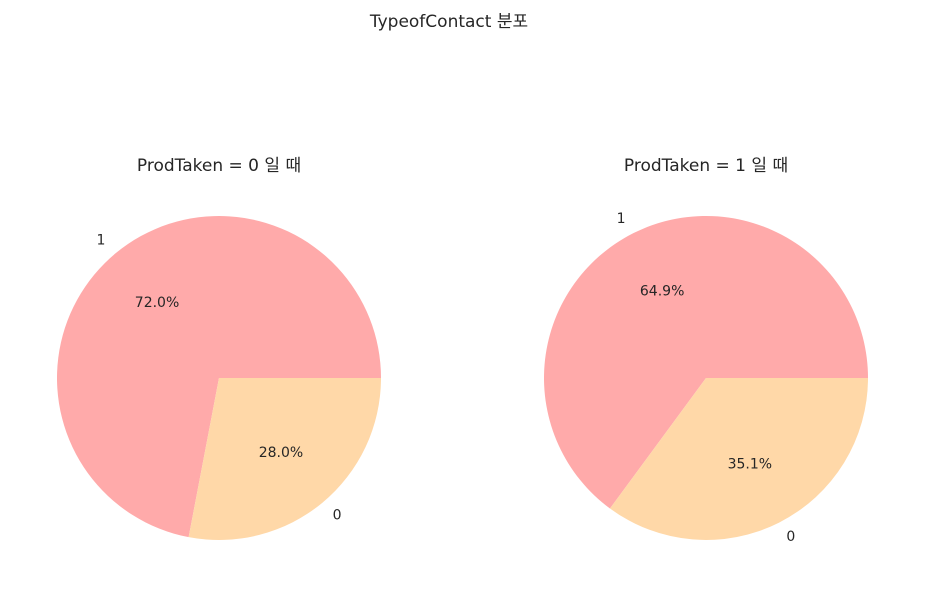  Describe the element at coordinates (219, 166) in the screenshot. I see `pie-title-prodtaken-0: ProdTaken = 0 일 때` at that location.